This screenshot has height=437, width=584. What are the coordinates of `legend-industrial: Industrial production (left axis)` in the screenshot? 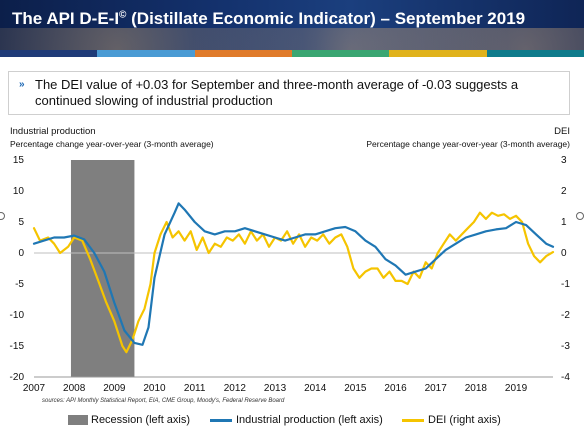 It's located at (296, 420).